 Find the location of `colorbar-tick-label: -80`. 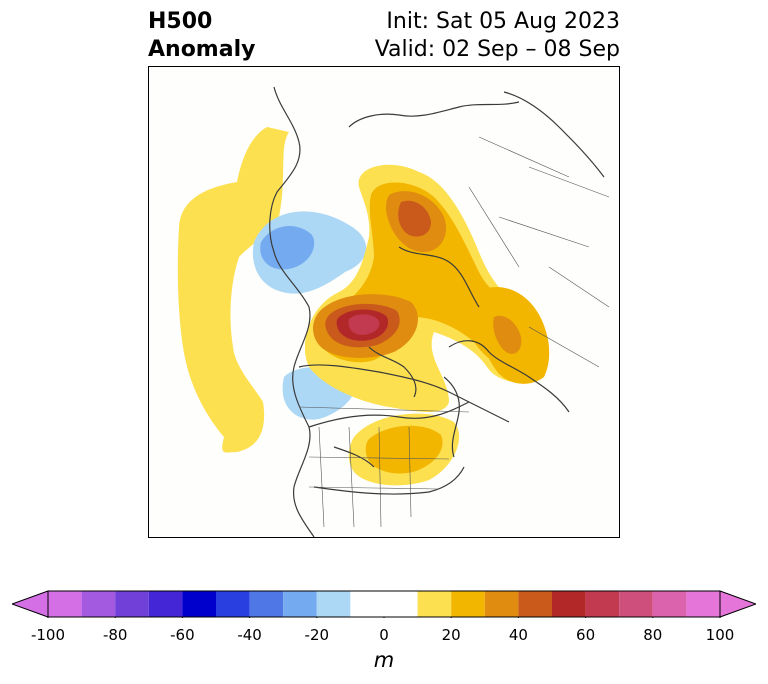

colorbar-tick-label: -80 is located at coordinates (115, 635).